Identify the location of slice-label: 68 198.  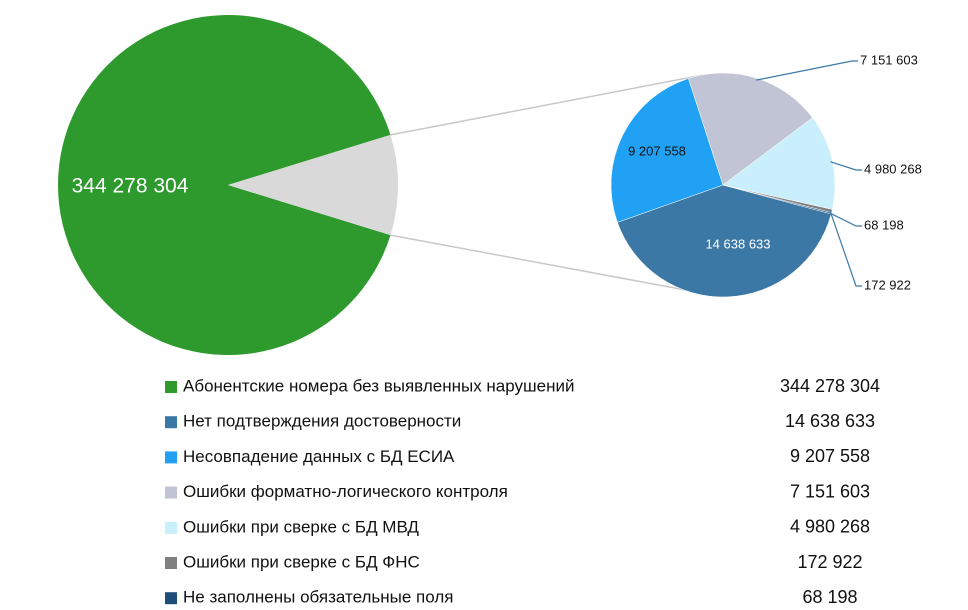
(884, 224).